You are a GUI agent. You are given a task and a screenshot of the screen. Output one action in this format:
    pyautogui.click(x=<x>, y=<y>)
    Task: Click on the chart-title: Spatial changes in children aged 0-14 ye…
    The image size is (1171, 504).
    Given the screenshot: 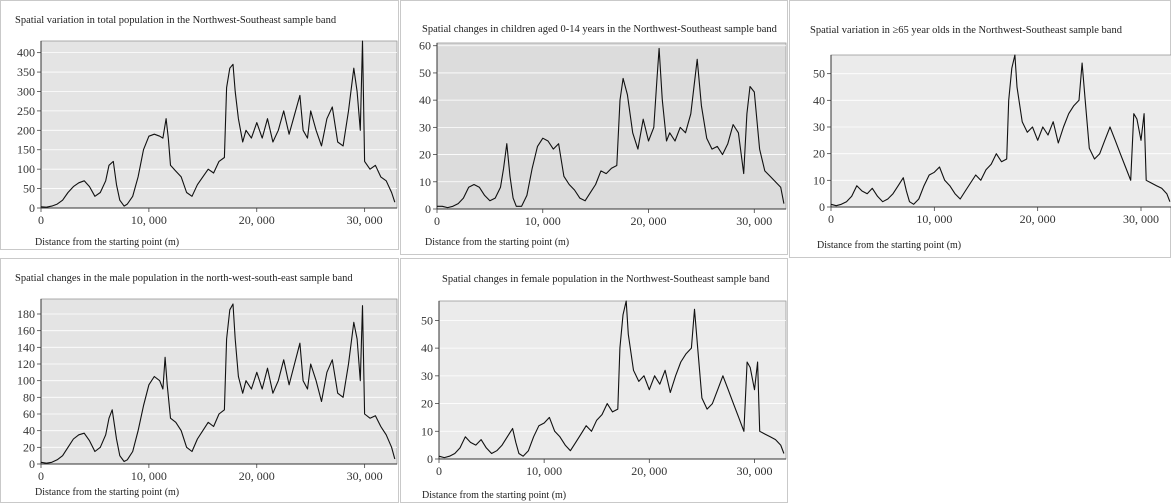 What is the action you would take?
    pyautogui.click(x=599, y=29)
    